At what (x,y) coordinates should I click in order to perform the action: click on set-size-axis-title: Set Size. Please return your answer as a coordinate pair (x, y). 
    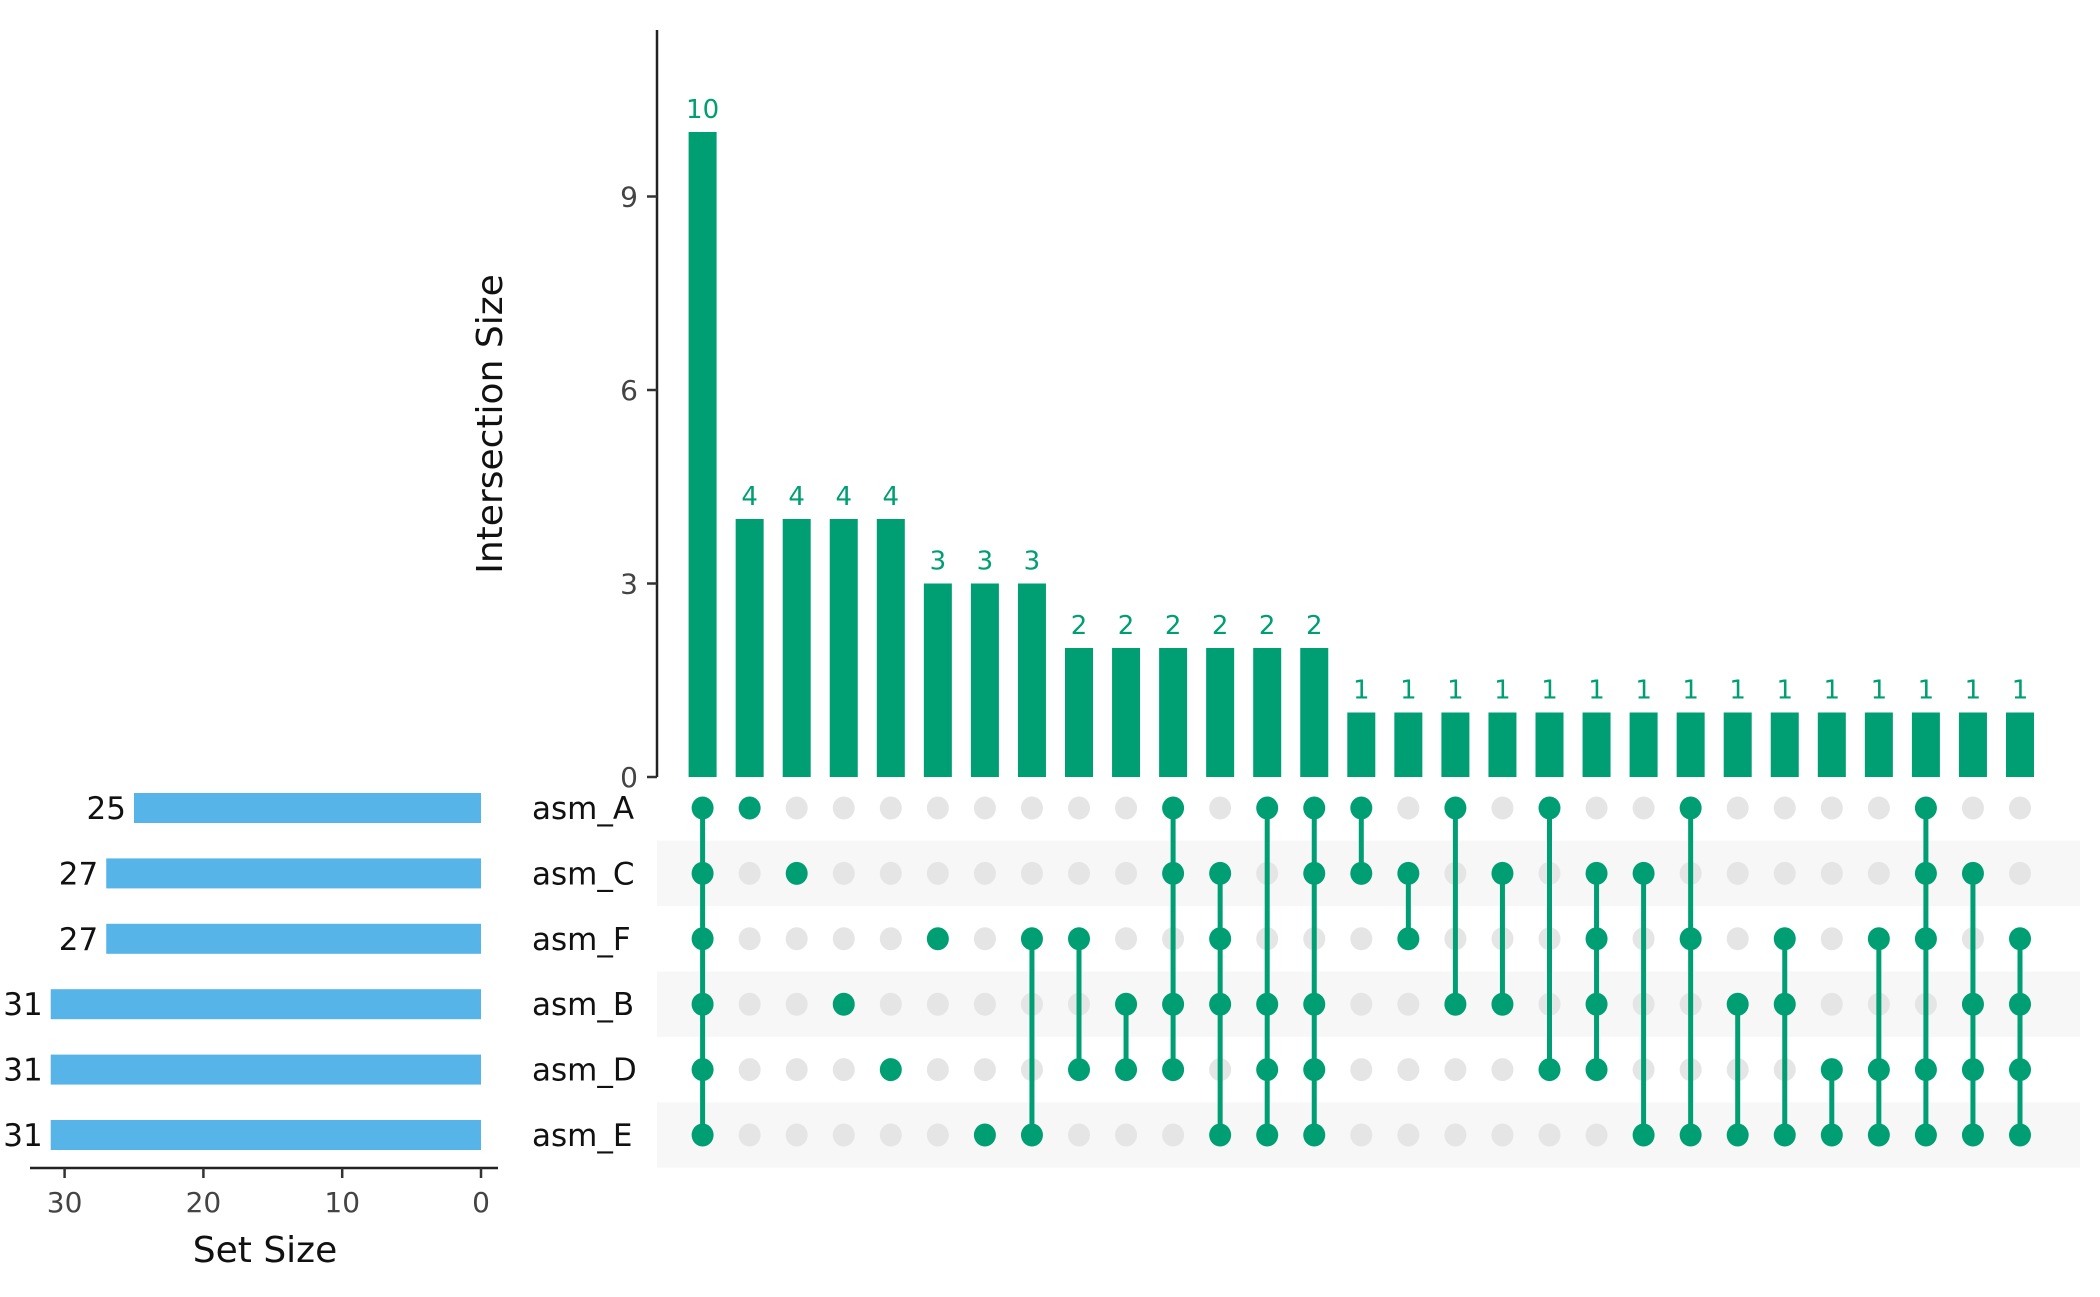
    Looking at the image, I should click on (265, 1250).